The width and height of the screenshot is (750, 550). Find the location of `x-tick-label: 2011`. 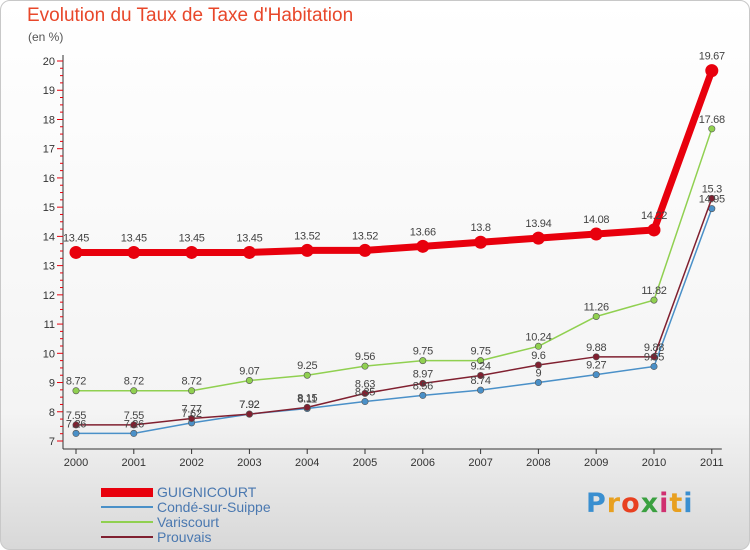

x-tick-label: 2011 is located at coordinates (712, 463).